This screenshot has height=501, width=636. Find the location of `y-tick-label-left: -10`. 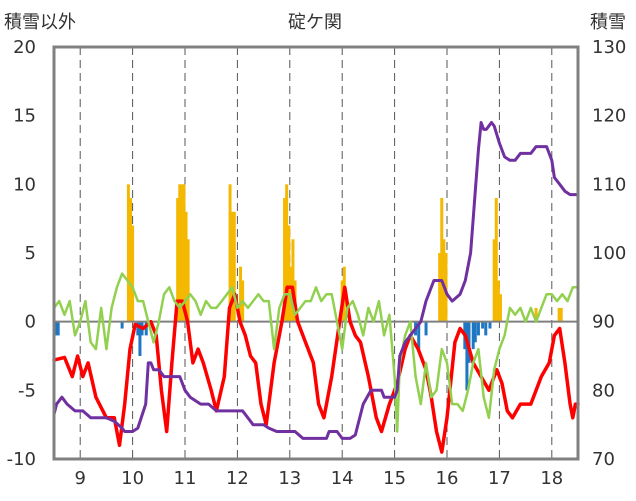

y-tick-label-left: -10 is located at coordinates (21, 459).